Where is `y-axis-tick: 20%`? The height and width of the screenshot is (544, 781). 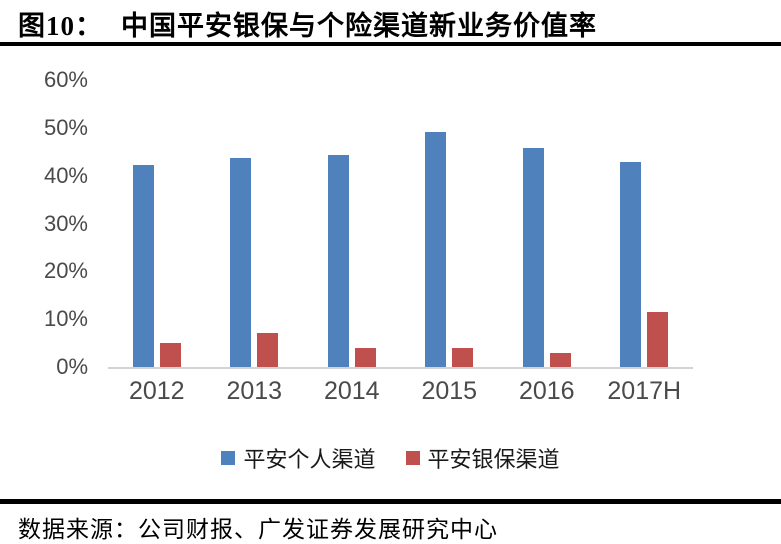 y-axis-tick: 20% is located at coordinates (65, 271).